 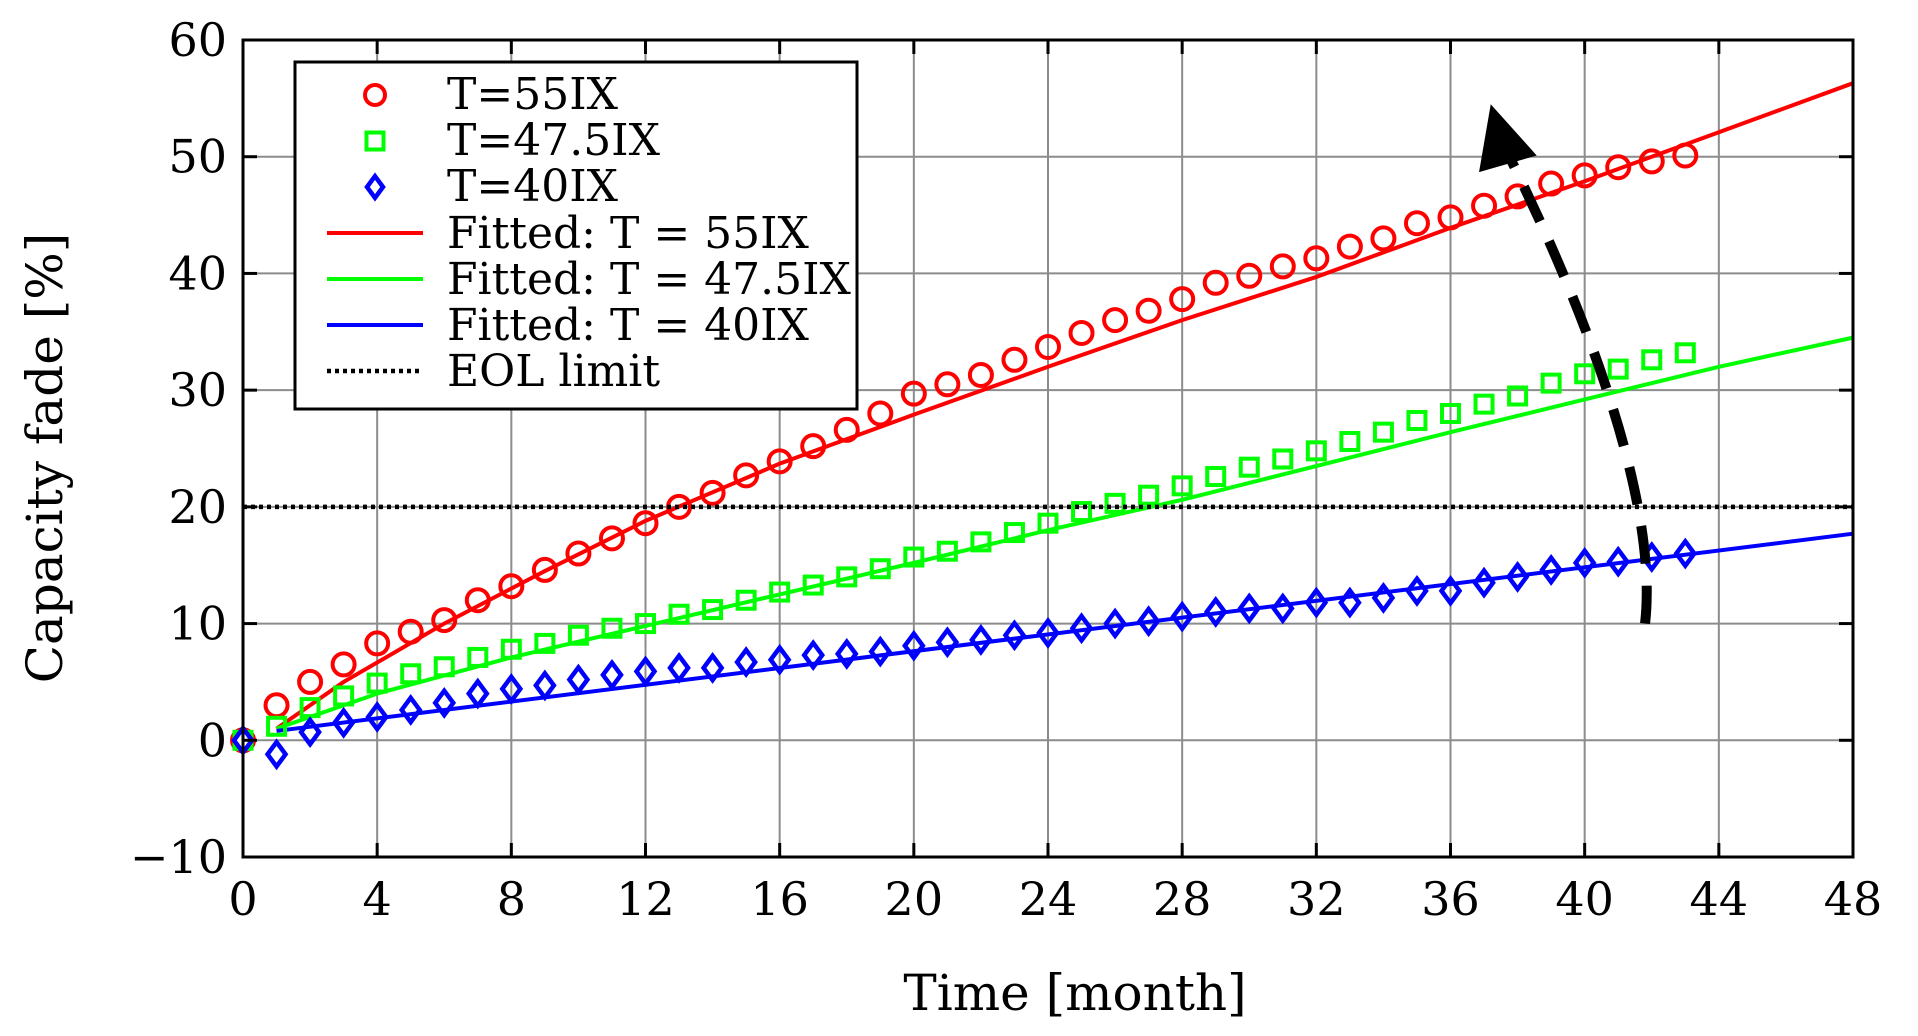 I want to click on y-tick-label: 40, so click(x=197, y=273).